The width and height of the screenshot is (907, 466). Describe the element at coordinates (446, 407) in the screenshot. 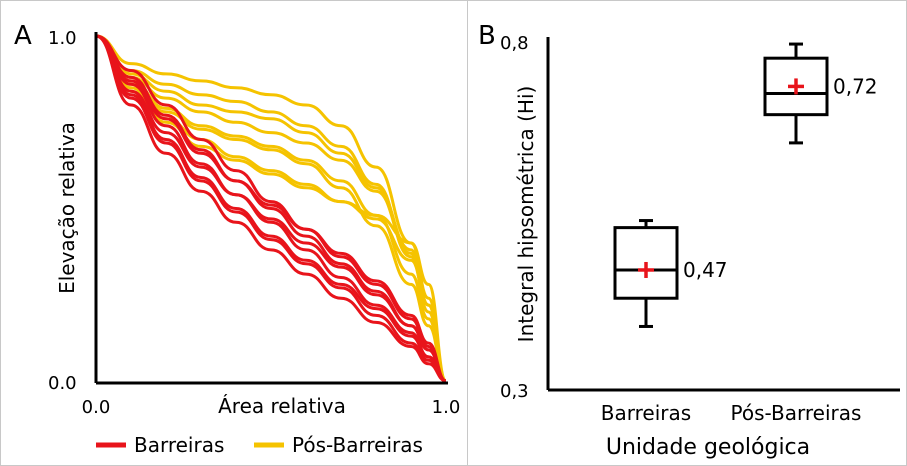

I see `panel-a-x-tick-right: 1.0` at that location.